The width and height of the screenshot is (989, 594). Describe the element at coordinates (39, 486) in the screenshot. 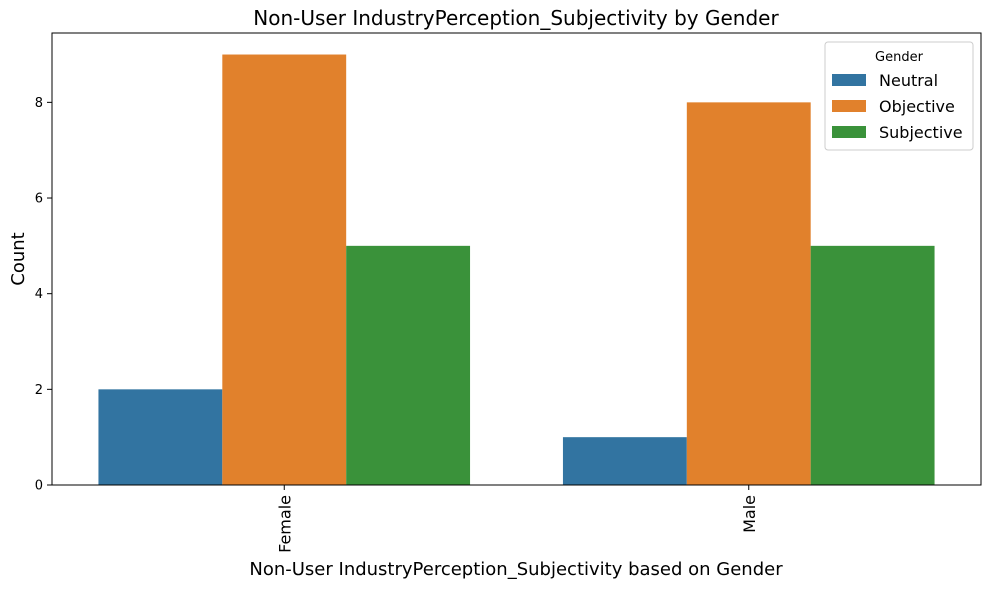

I see `y-tick-label: 0` at that location.